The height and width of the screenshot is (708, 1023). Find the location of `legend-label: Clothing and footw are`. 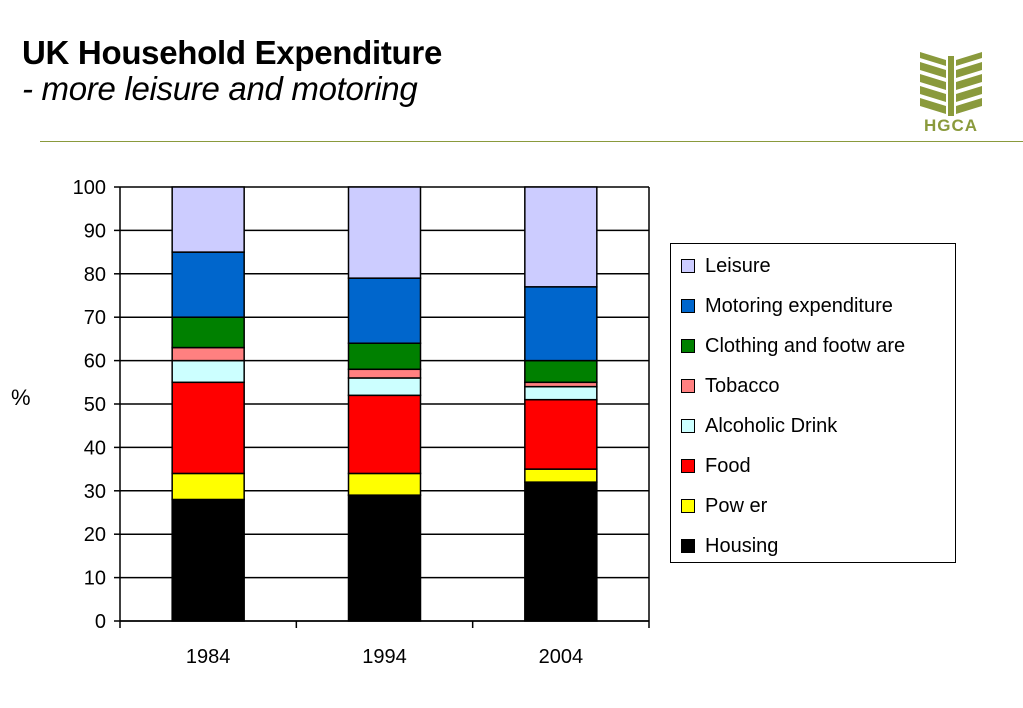

legend-label: Clothing and footw are is located at coordinates (805, 345).